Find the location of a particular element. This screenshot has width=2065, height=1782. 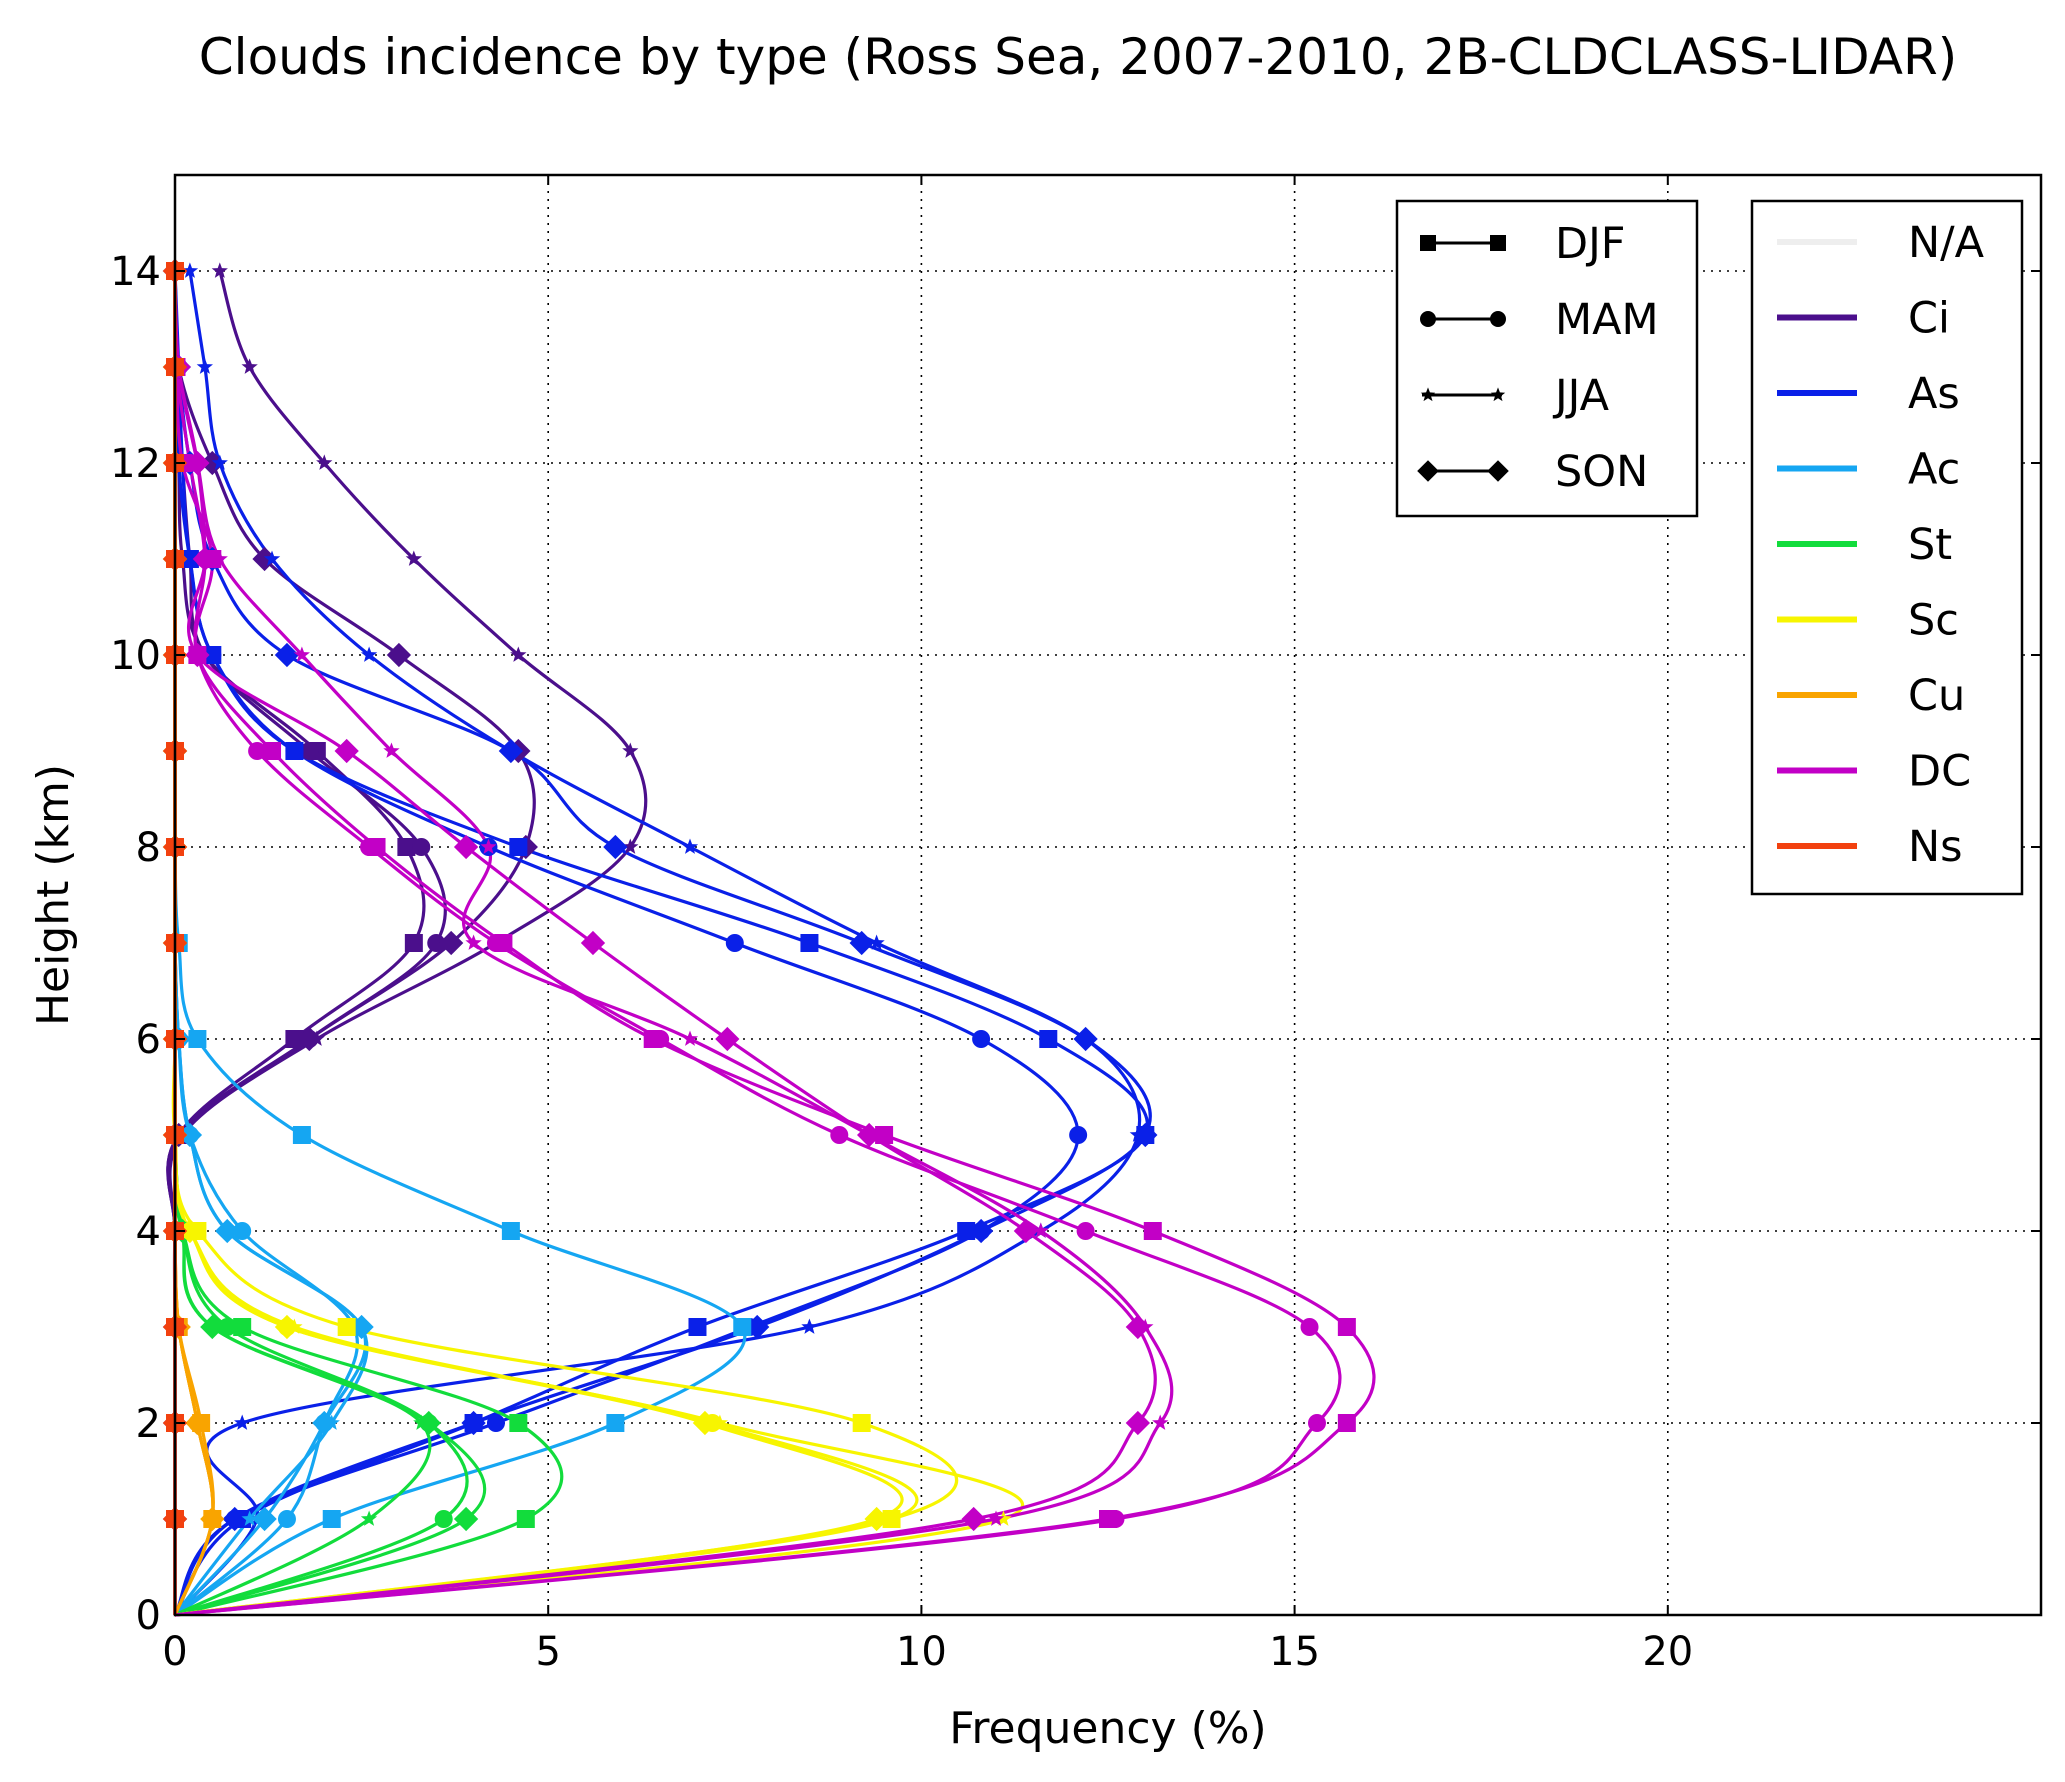

type-legend-items: N/A Ci As Ac St Sc Cu DC Ns is located at coordinates (1881, 545).